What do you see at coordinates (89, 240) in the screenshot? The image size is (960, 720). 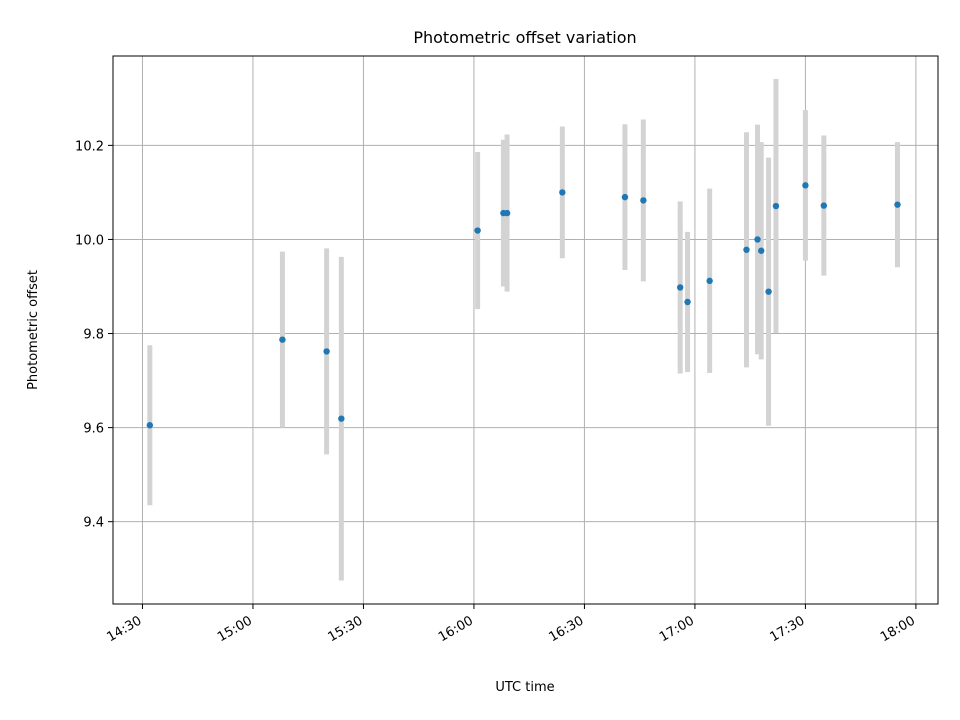 I see `y-tick-label: 10.0` at bounding box center [89, 240].